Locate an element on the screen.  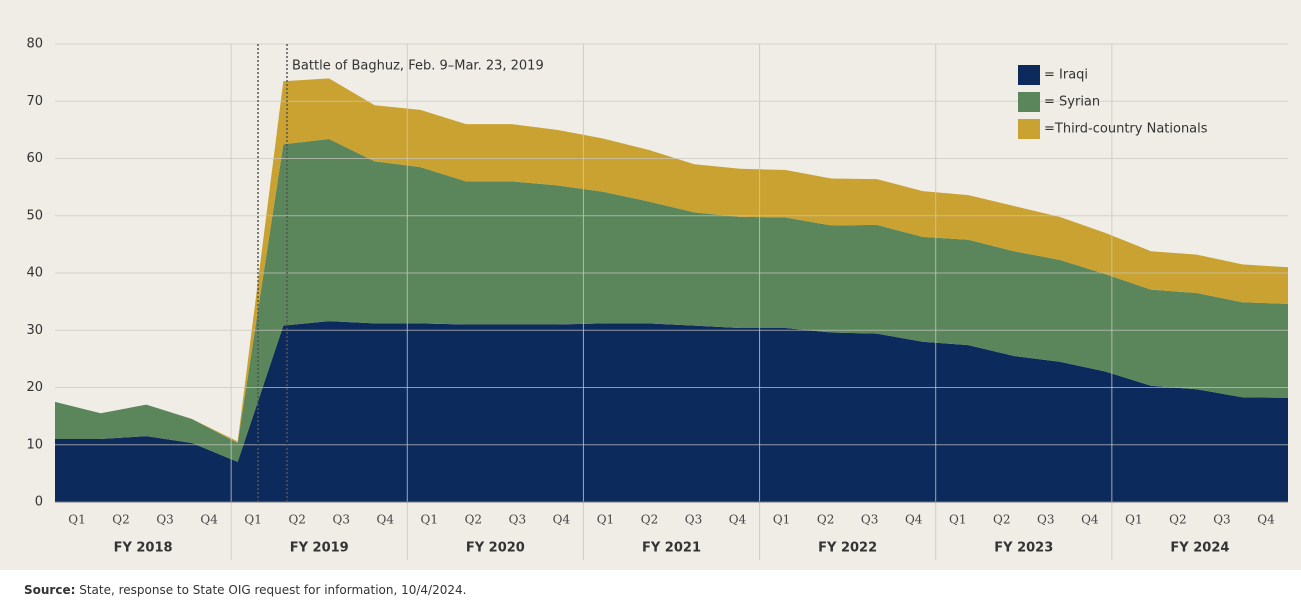
legend-label: = Iraqi is located at coordinates (1066, 75).